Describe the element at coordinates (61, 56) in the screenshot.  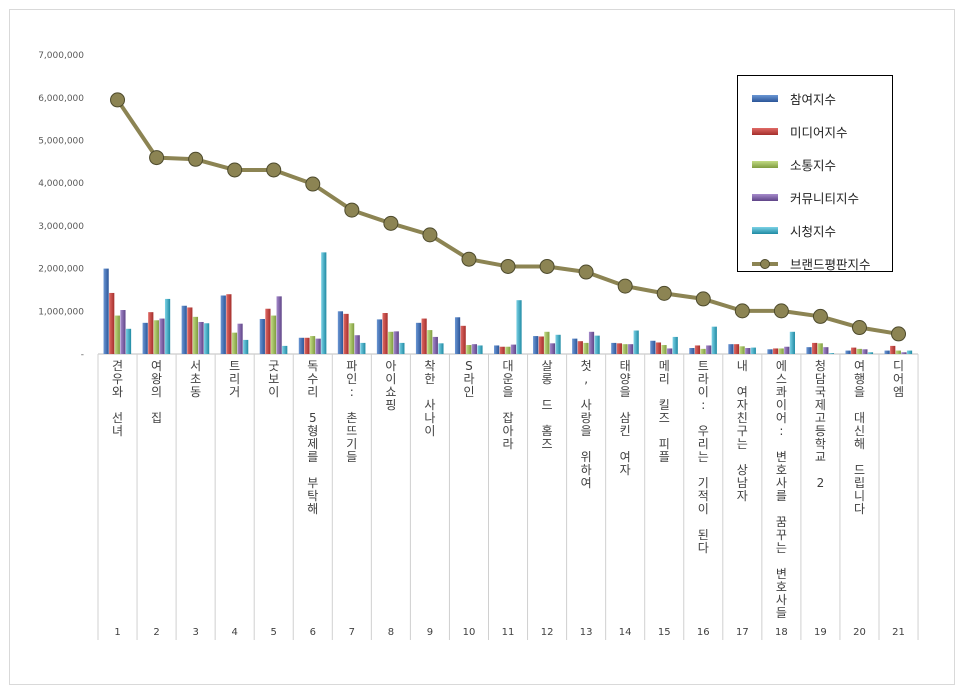
I see `y-tick-label: 7,000,000` at that location.